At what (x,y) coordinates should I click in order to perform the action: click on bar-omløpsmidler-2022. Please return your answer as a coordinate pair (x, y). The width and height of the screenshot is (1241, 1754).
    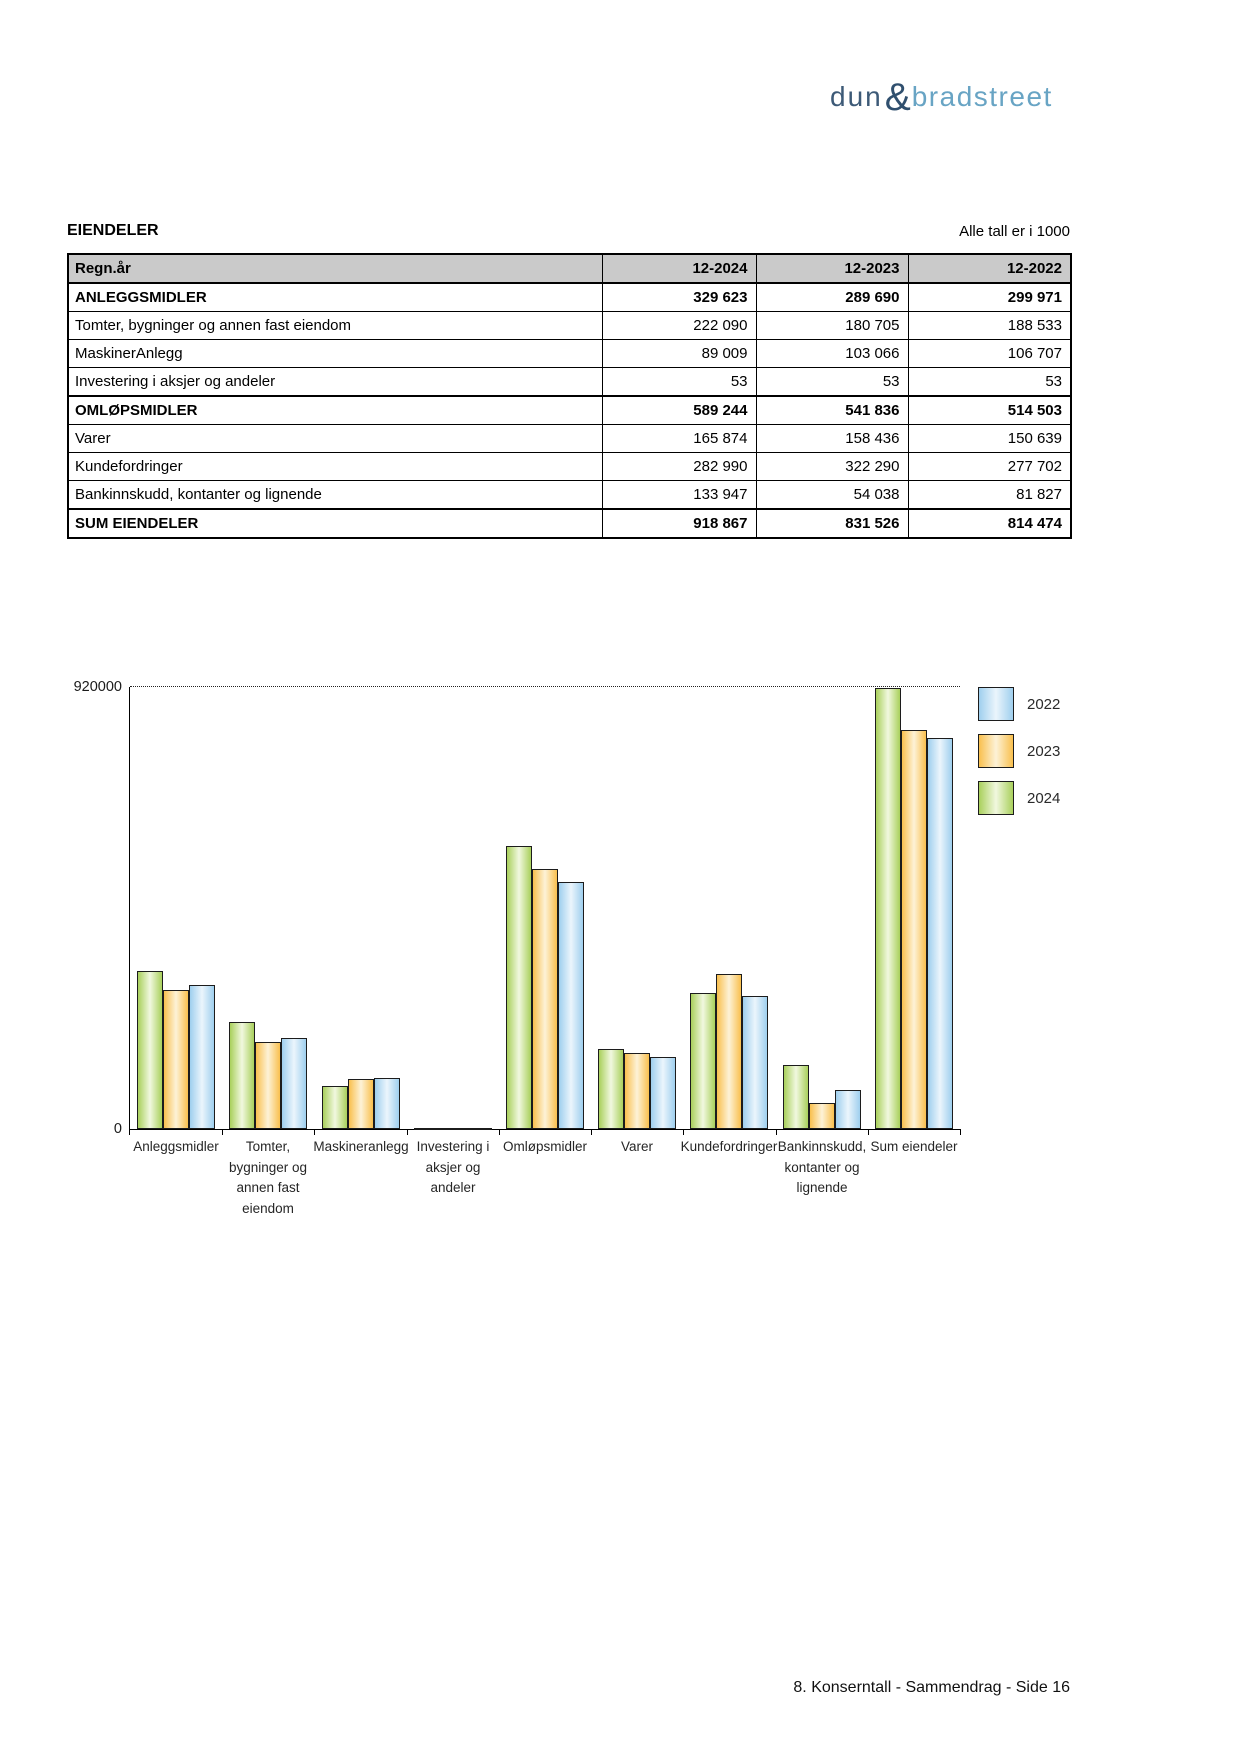
    Looking at the image, I should click on (571, 1005).